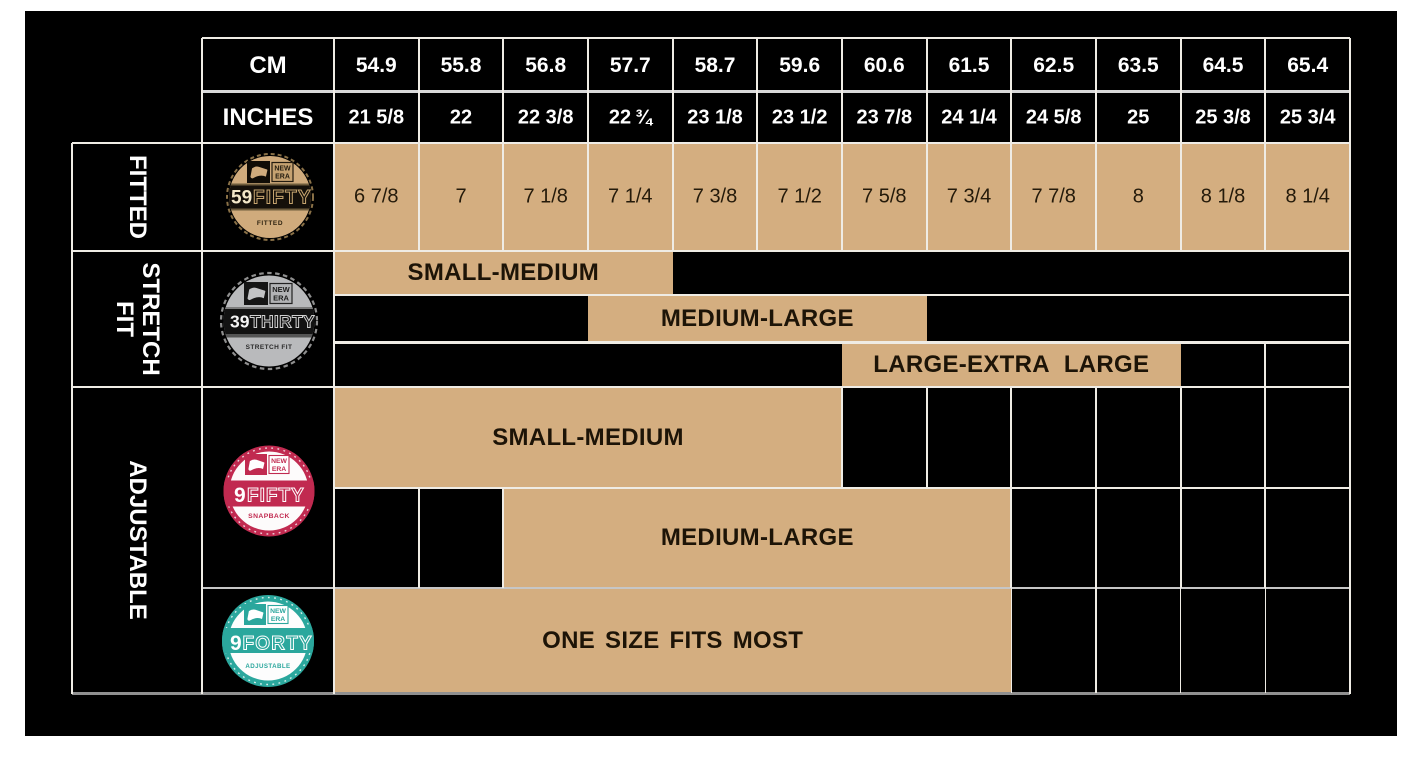  What do you see at coordinates (269, 223) in the screenshot?
I see `svg-text: FITTED` at bounding box center [269, 223].